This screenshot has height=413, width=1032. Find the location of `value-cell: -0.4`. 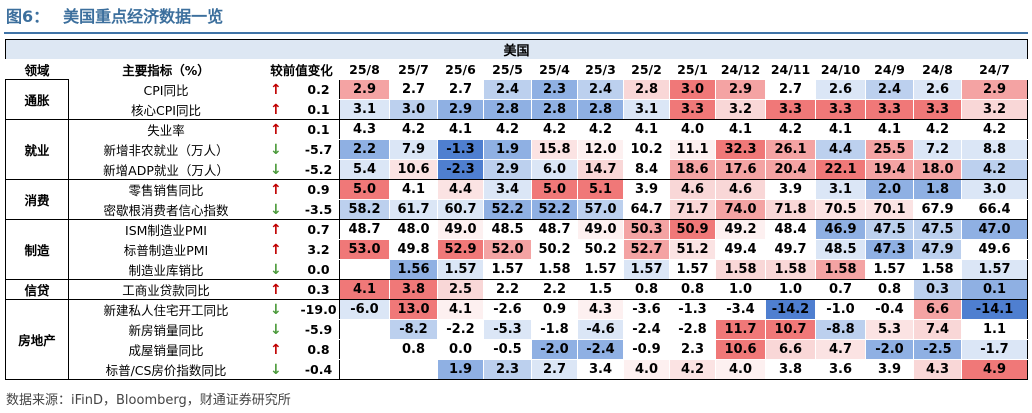

value-cell: -0.4 is located at coordinates (889, 309).